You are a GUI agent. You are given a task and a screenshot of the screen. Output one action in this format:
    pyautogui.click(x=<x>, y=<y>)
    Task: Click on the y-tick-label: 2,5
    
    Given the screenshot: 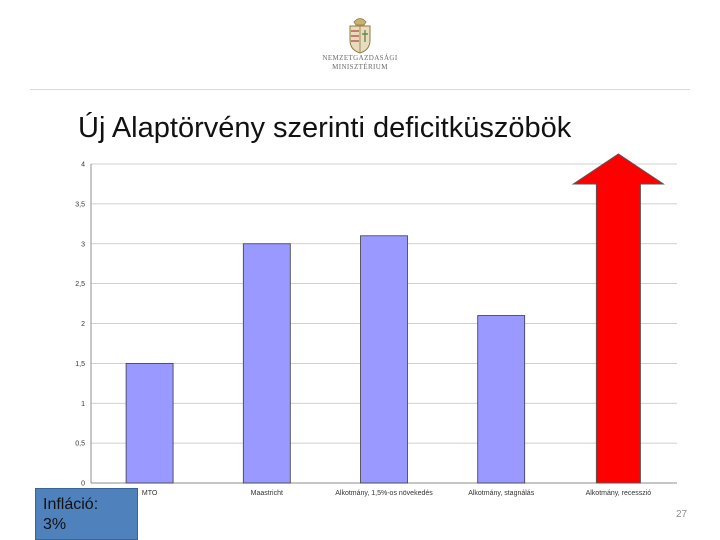 What is the action you would take?
    pyautogui.click(x=80, y=284)
    